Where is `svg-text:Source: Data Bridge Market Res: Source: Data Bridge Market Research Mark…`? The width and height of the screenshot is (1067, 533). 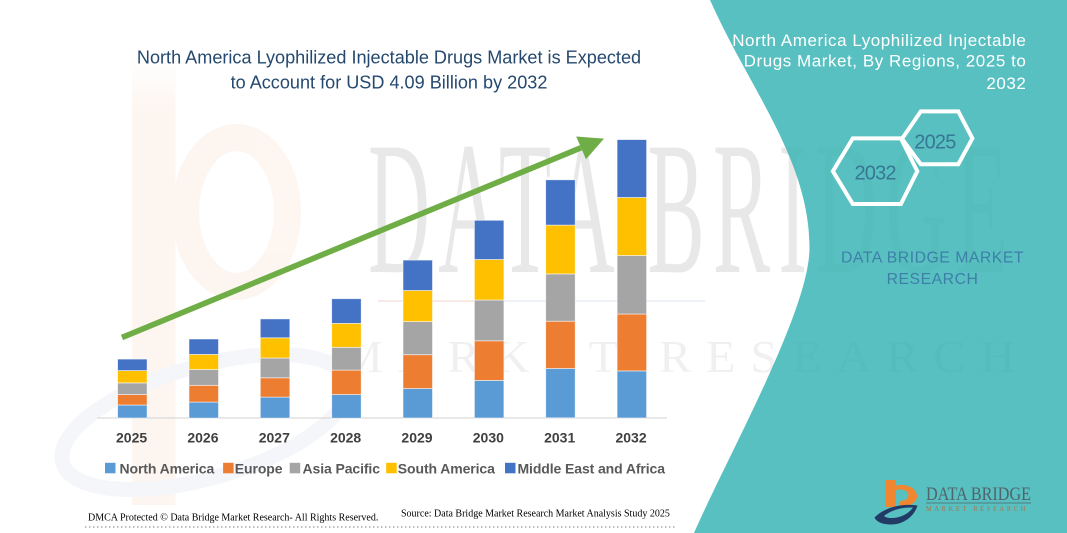
svg-text:Source: Data Bridge Market Res: Source: Data Bridge Market Research Mark… is located at coordinates (535, 514).